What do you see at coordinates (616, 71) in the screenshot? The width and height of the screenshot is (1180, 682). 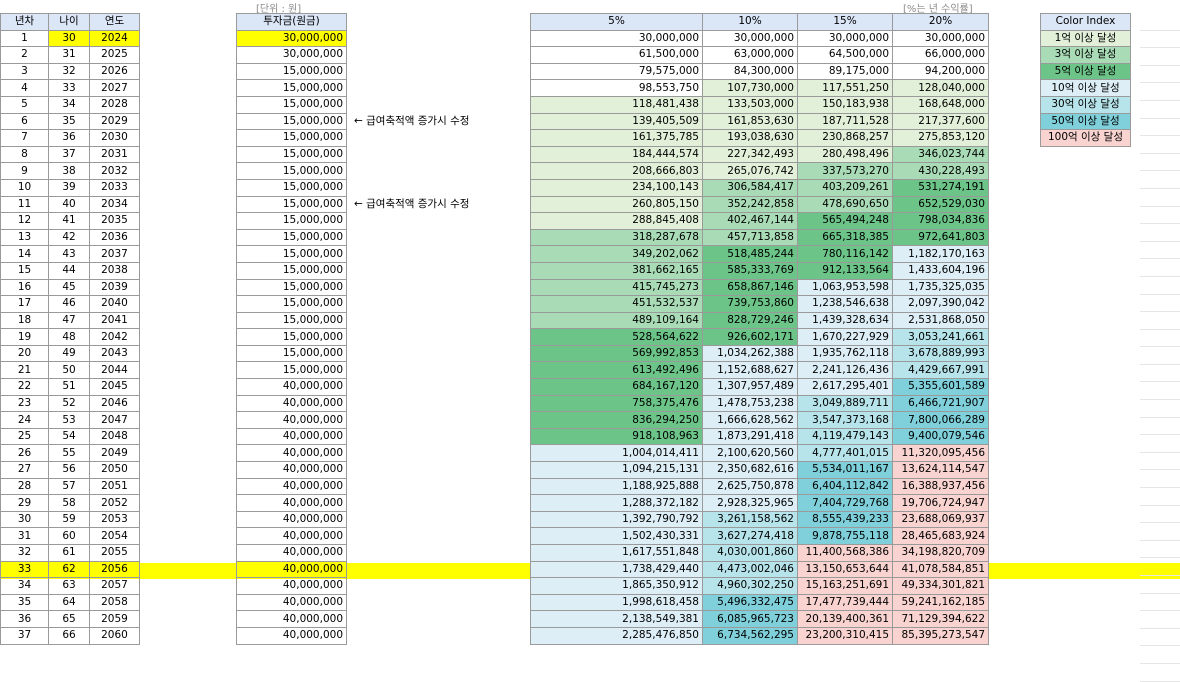 I see `value-5pct-cell: 79,575,000` at bounding box center [616, 71].